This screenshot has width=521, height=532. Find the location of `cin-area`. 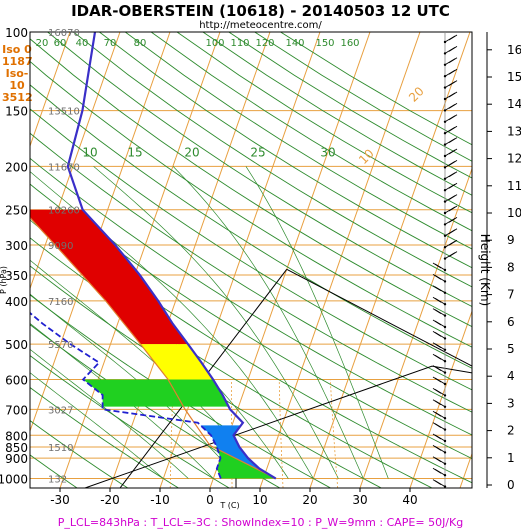

cin-area is located at coordinates (231, 448).